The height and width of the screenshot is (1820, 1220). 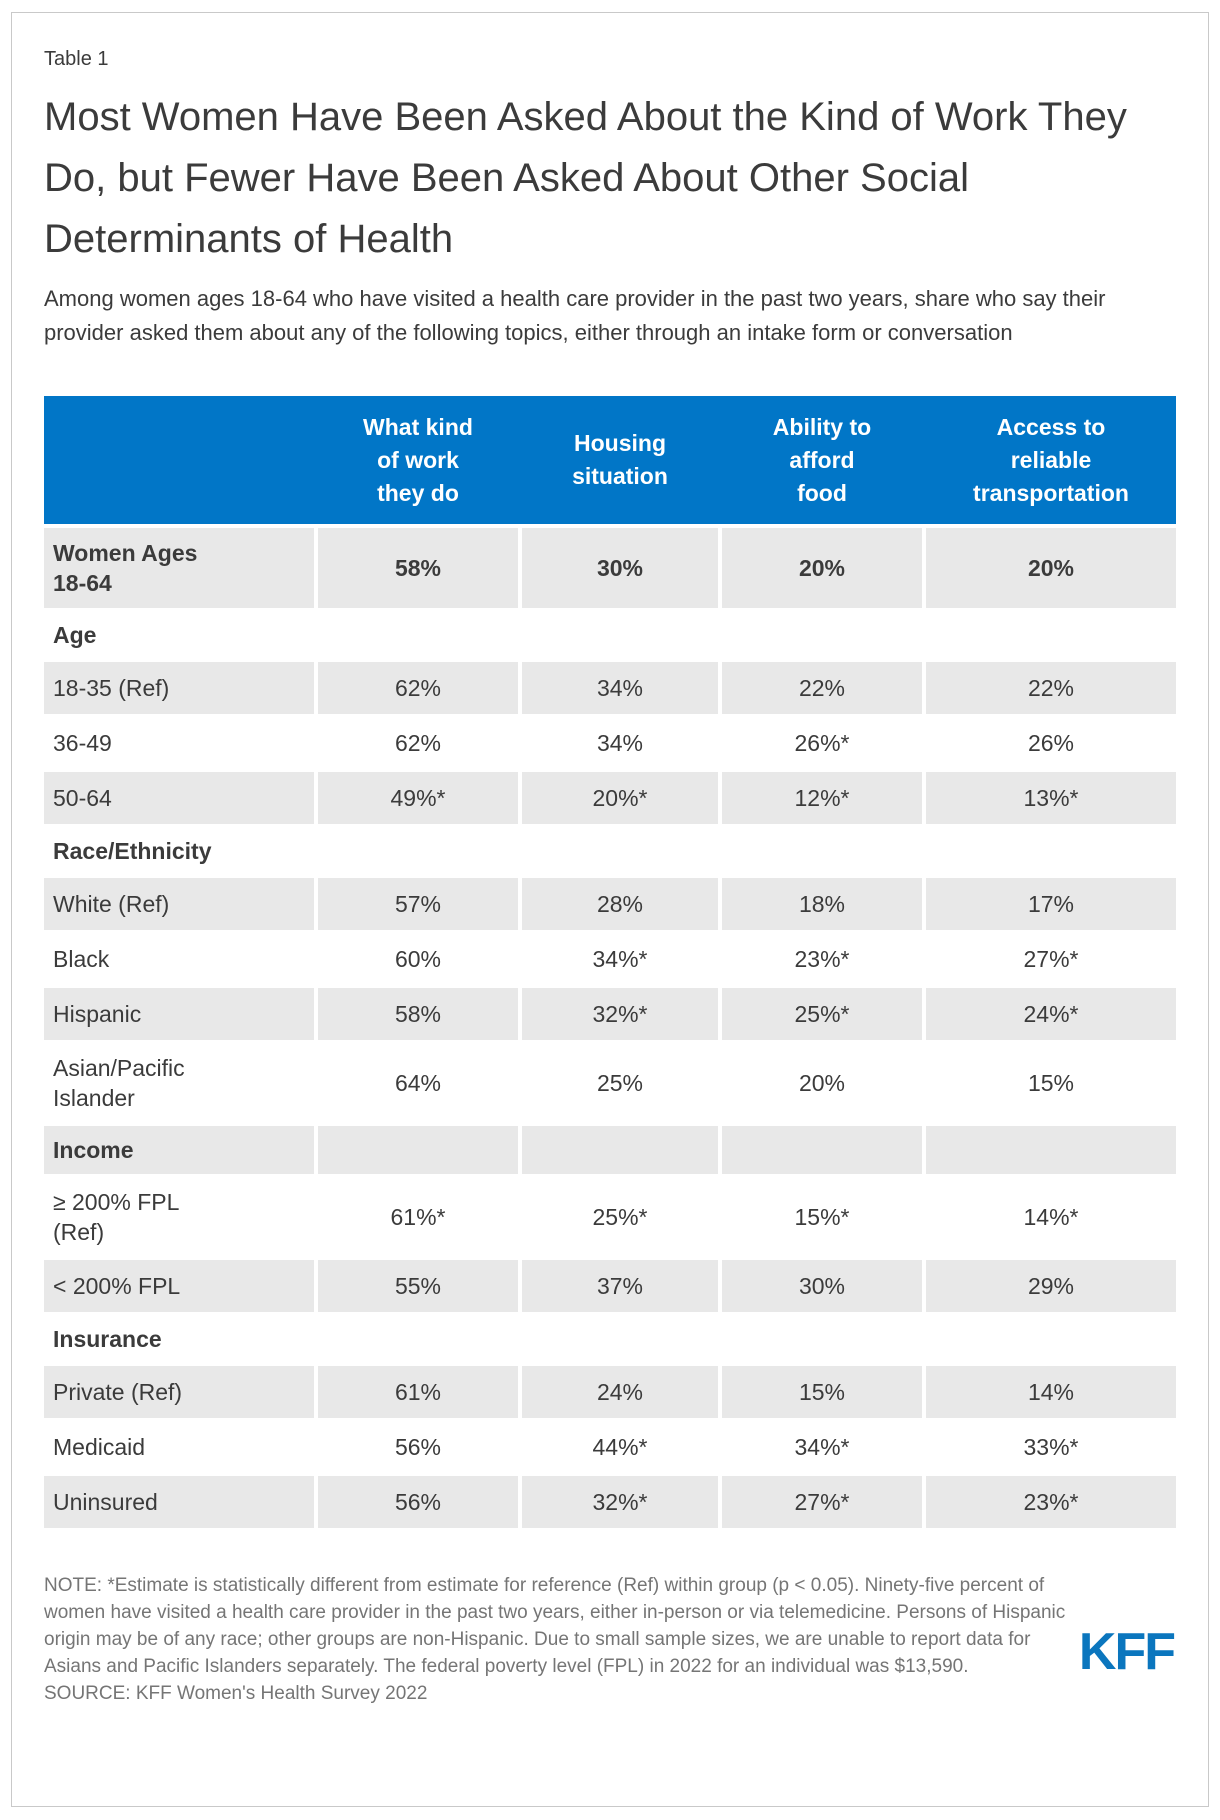 I want to click on value-cell: 29%, so click(x=1051, y=1286).